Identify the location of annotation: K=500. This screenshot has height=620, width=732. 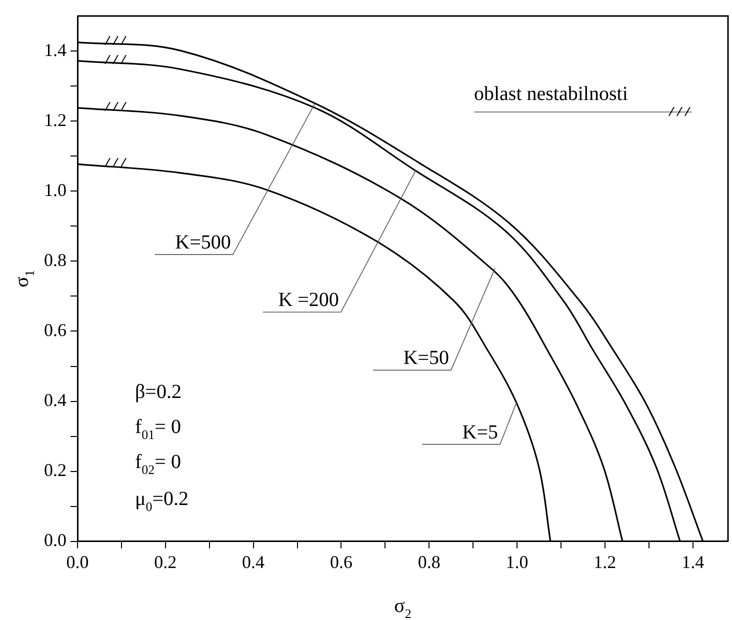
(203, 243).